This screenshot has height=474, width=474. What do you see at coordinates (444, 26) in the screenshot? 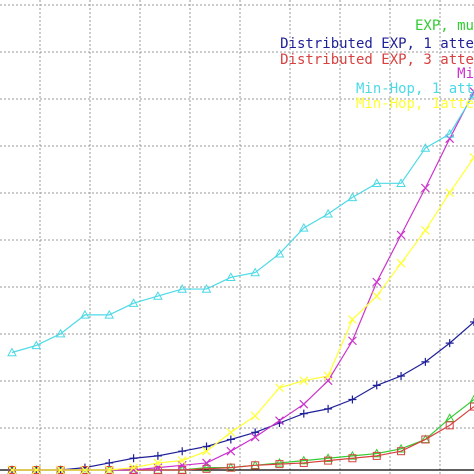
I see `legend-entry: EXP, mu` at bounding box center [444, 26].